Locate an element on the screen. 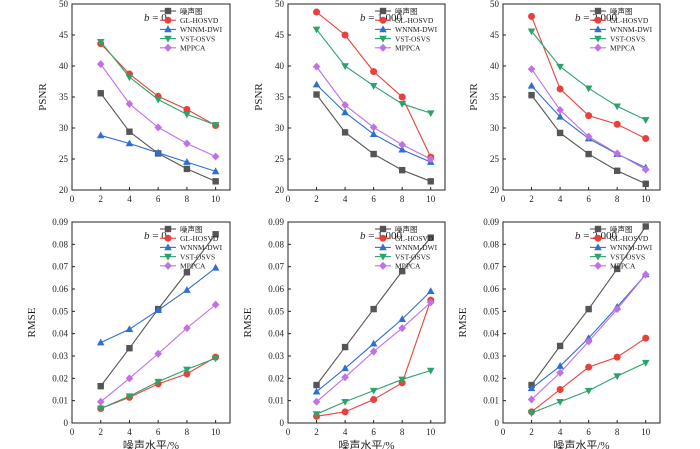  x-axis-label: 噪声水平/% is located at coordinates (581, 443).